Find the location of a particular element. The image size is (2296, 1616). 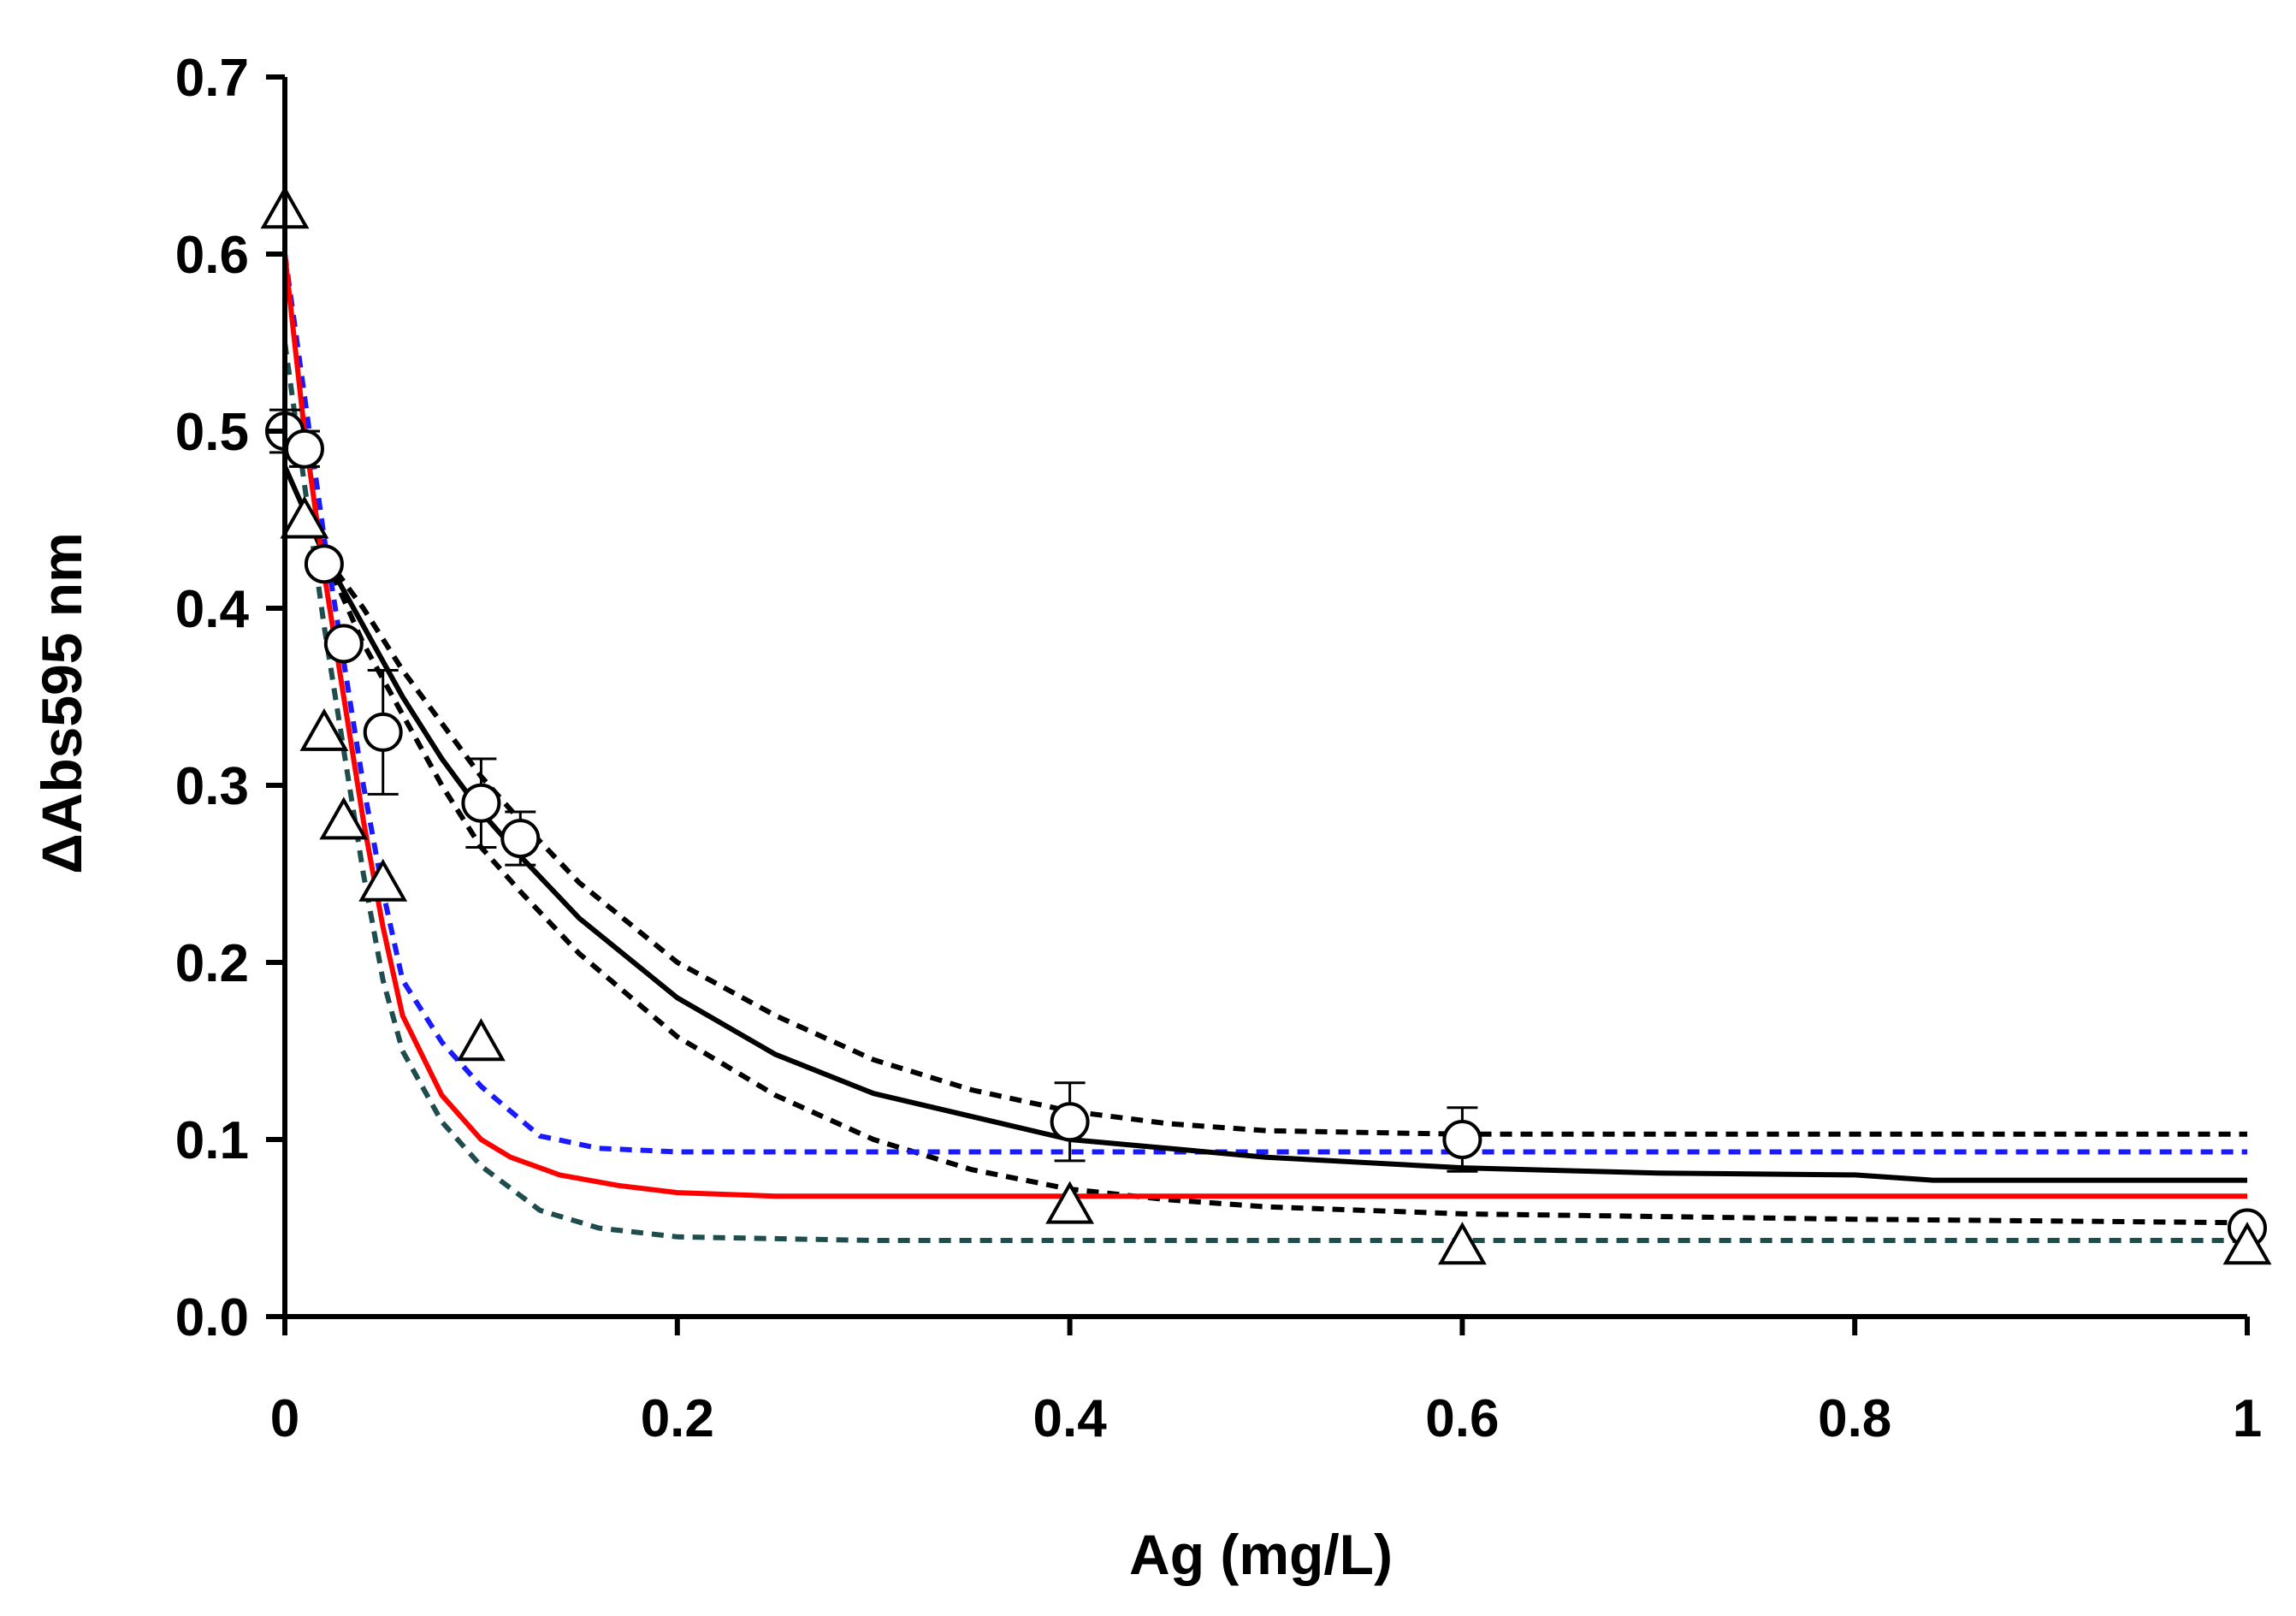

y-tick-label: 0.3 is located at coordinates (212, 787).